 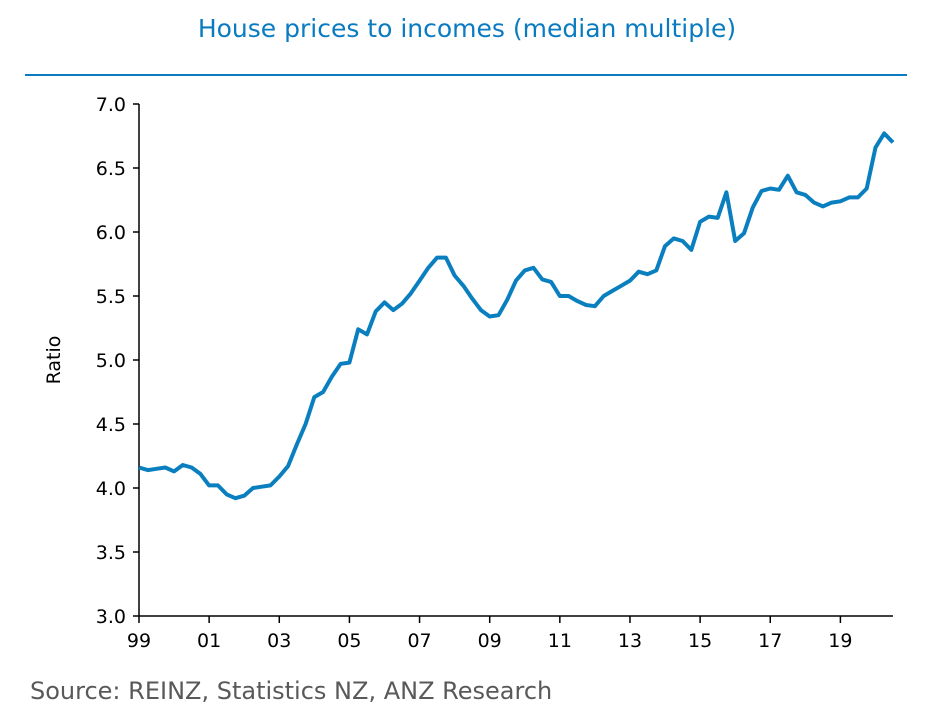 What do you see at coordinates (490, 641) in the screenshot?
I see `x-tick-label: 09` at bounding box center [490, 641].